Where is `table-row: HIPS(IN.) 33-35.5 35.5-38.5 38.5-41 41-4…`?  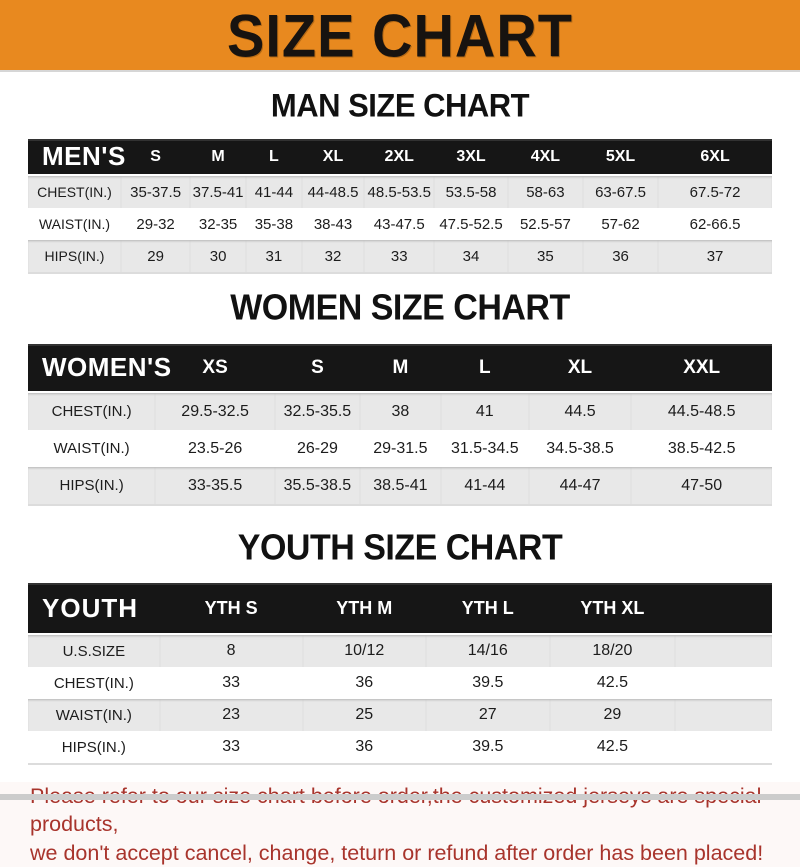 table-row: HIPS(IN.) 33-35.5 35.5-38.5 38.5-41 41-4… is located at coordinates (400, 486).